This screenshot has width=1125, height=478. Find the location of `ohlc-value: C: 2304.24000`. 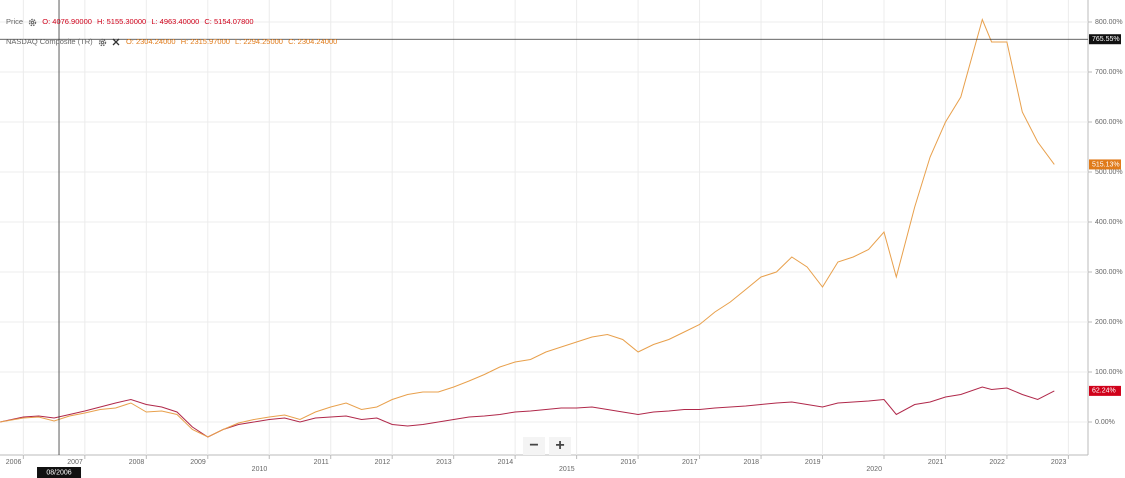

ohlc-value: C: 2304.24000 is located at coordinates (313, 41).